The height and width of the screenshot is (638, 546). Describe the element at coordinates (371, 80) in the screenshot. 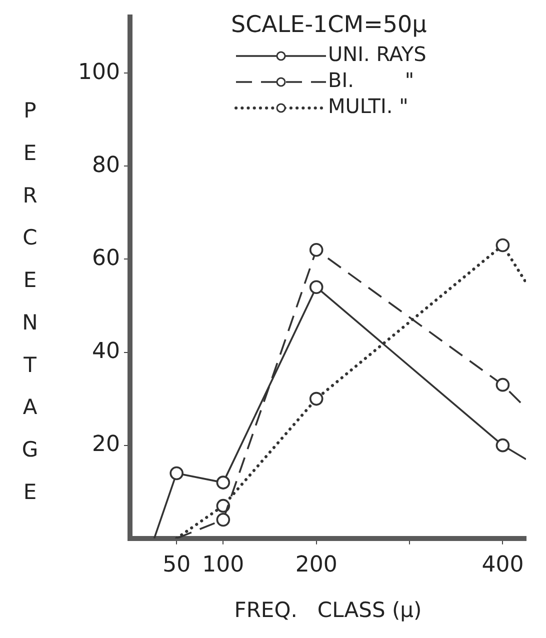

I see `legend-label: BI. "` at that location.